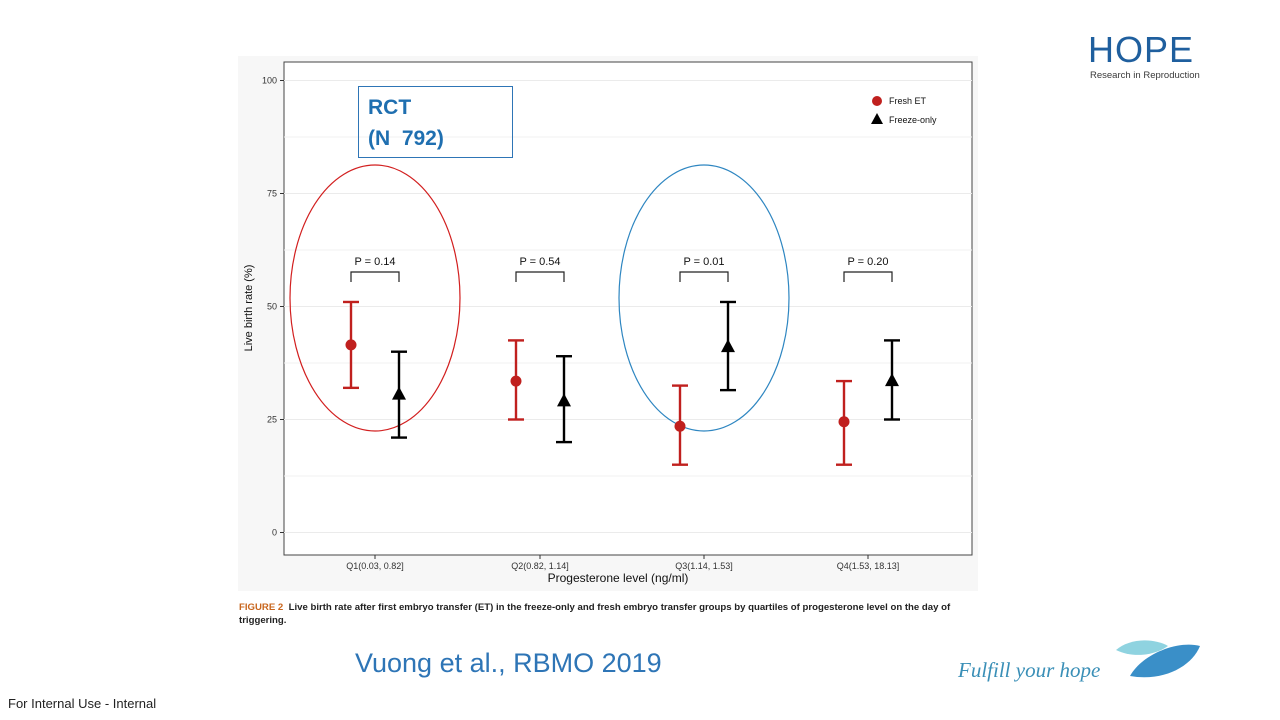 The height and width of the screenshot is (720, 1280). I want to click on y-tick-label: 75, so click(272, 194).